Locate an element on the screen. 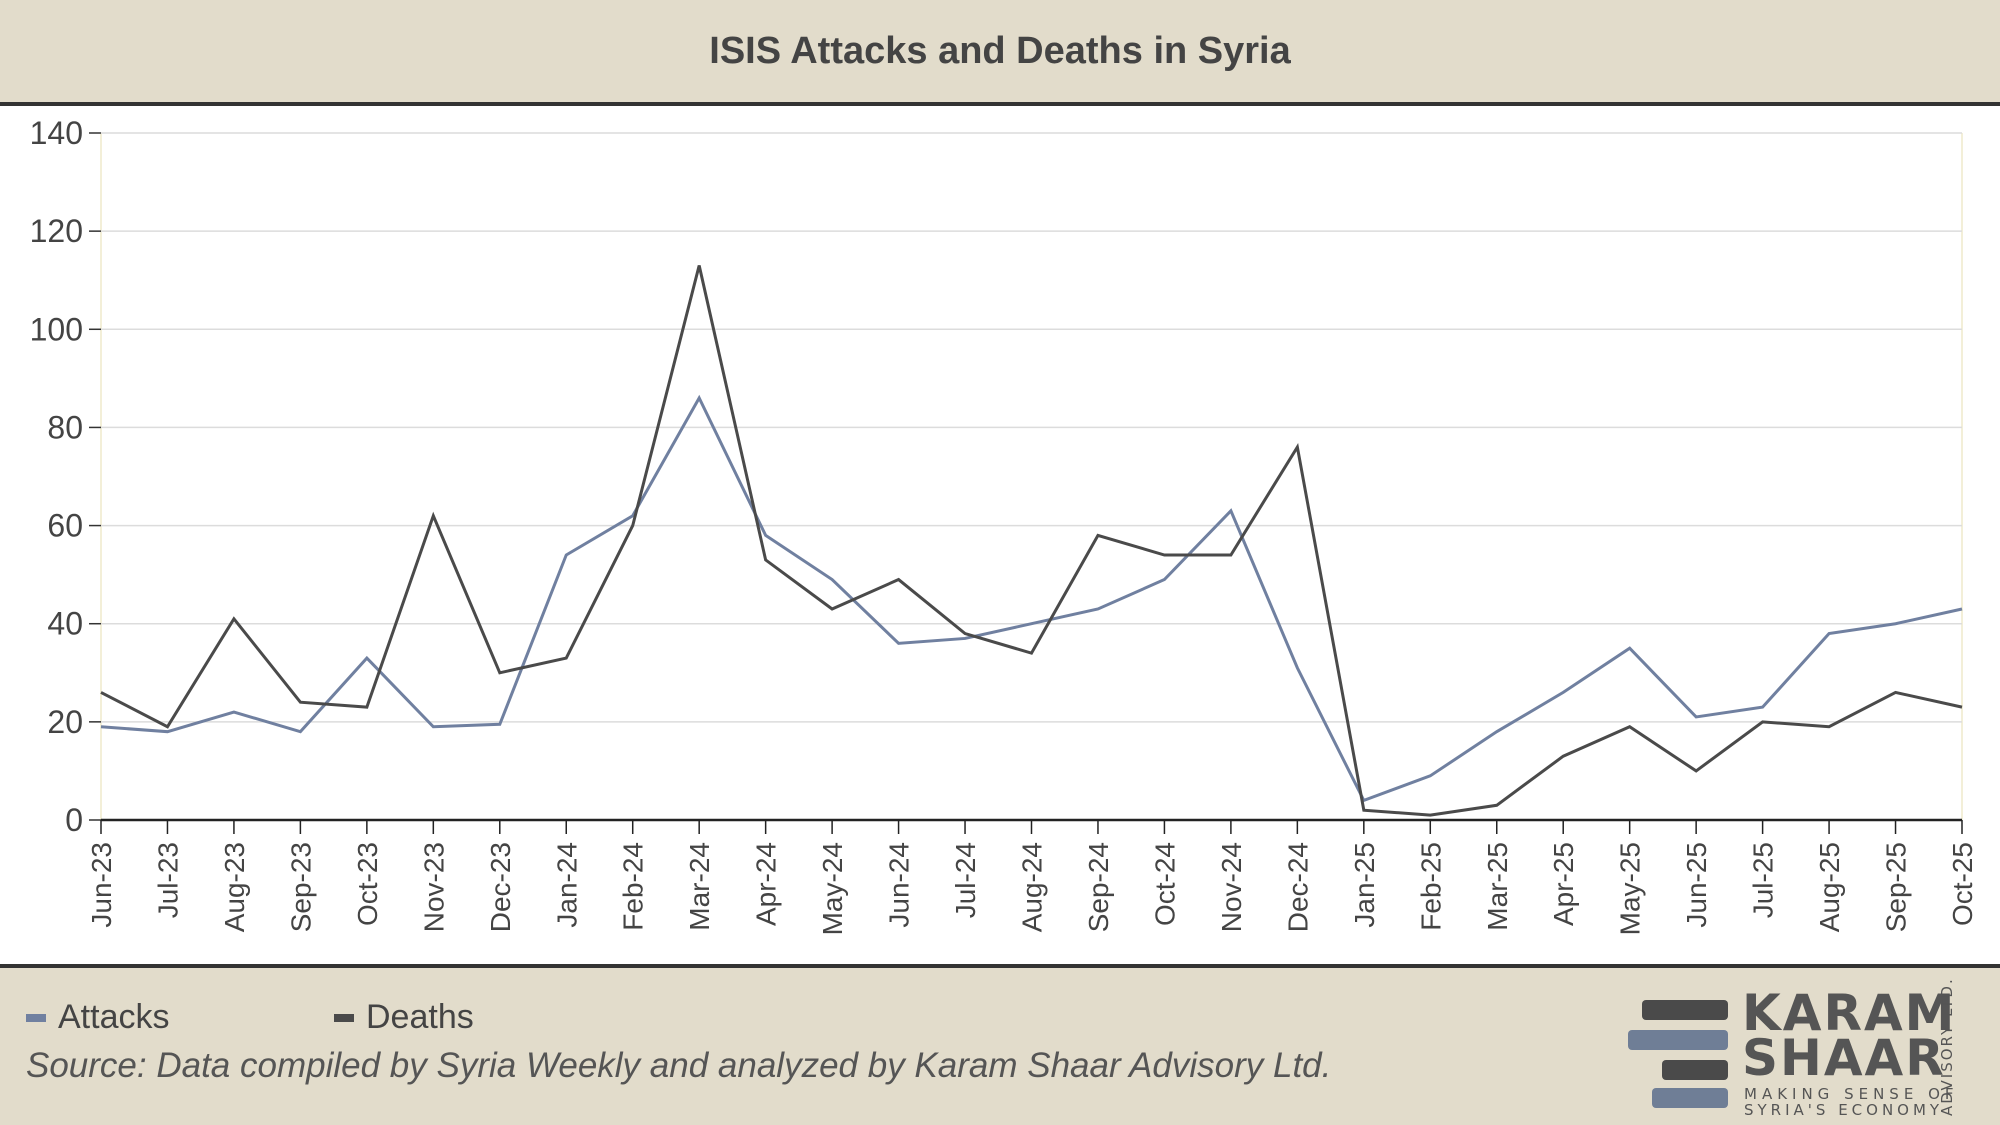 The height and width of the screenshot is (1125, 2000). x-tick-label: May-24 is located at coordinates (832, 888).